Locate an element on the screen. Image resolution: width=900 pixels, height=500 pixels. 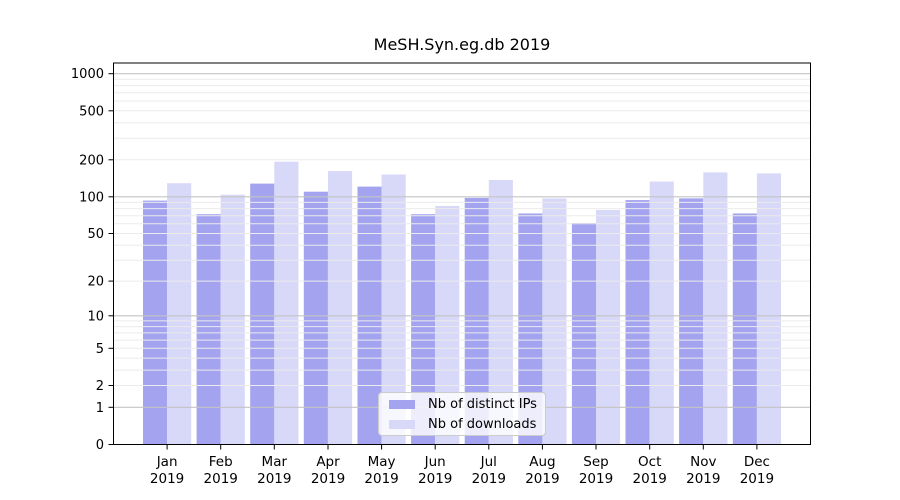
legend-item-downloads: Nb of downloads is located at coordinates (462, 424).